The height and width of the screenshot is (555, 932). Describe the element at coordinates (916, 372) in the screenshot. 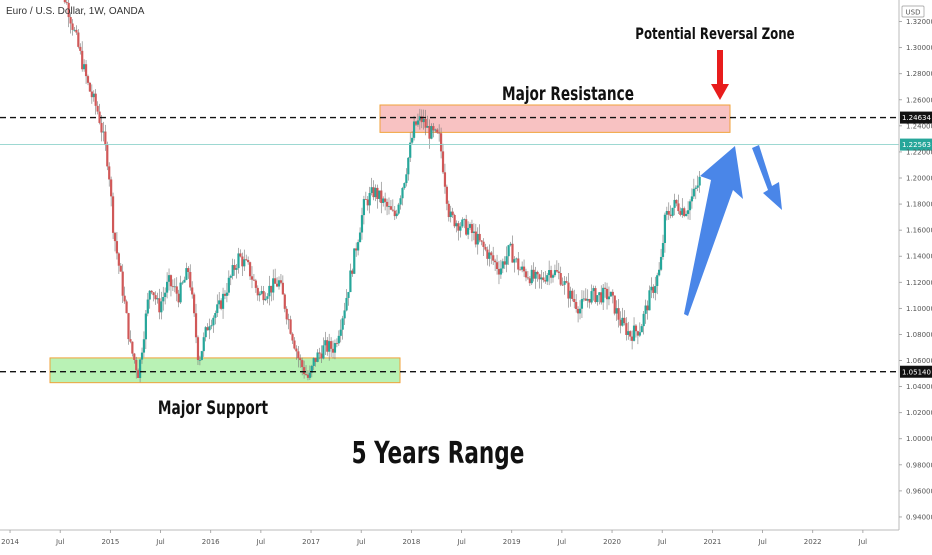

I see `support-price-tag: 1.05140` at that location.